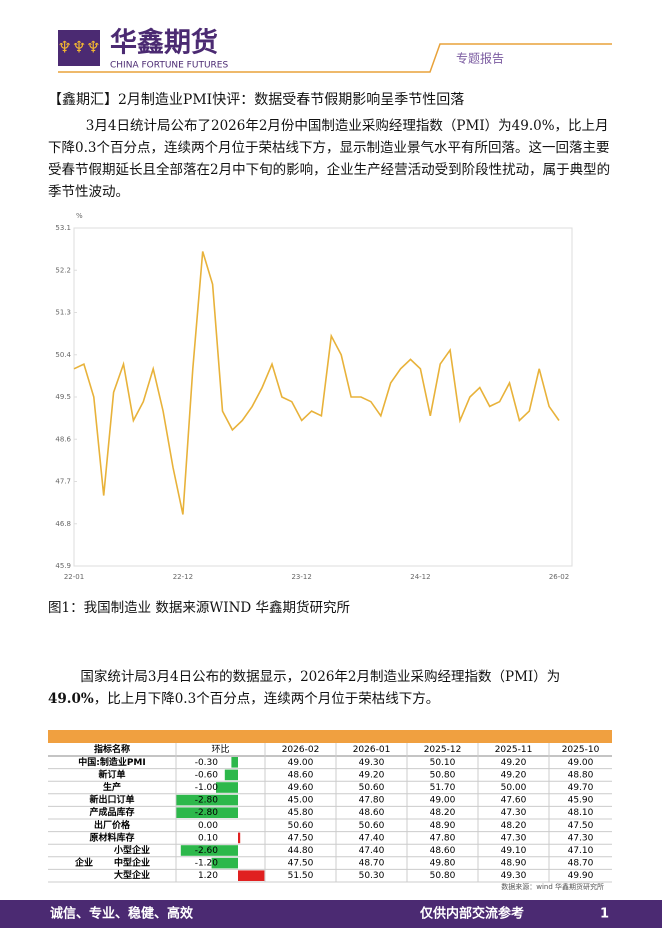  I want to click on row-label: 中型企业, so click(132, 863).